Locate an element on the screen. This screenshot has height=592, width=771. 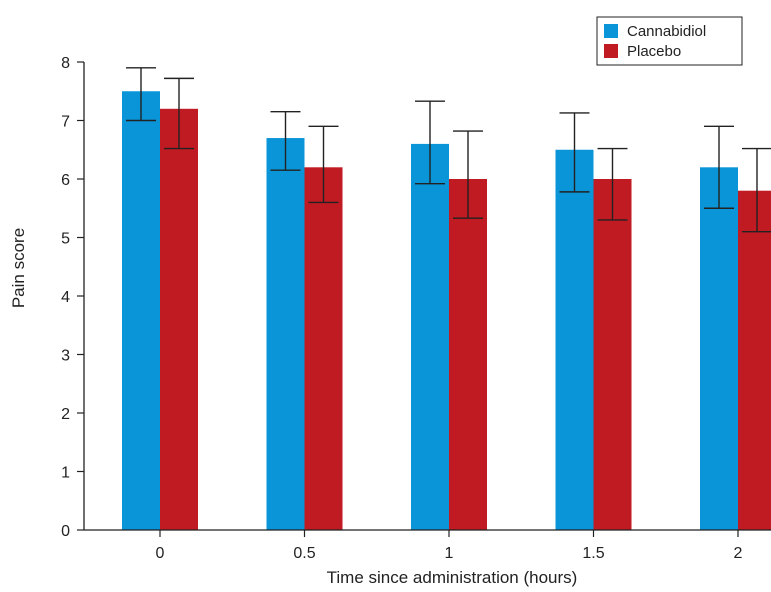
x-ticks: 0 0.5 1 1.5 2 is located at coordinates (449, 546).